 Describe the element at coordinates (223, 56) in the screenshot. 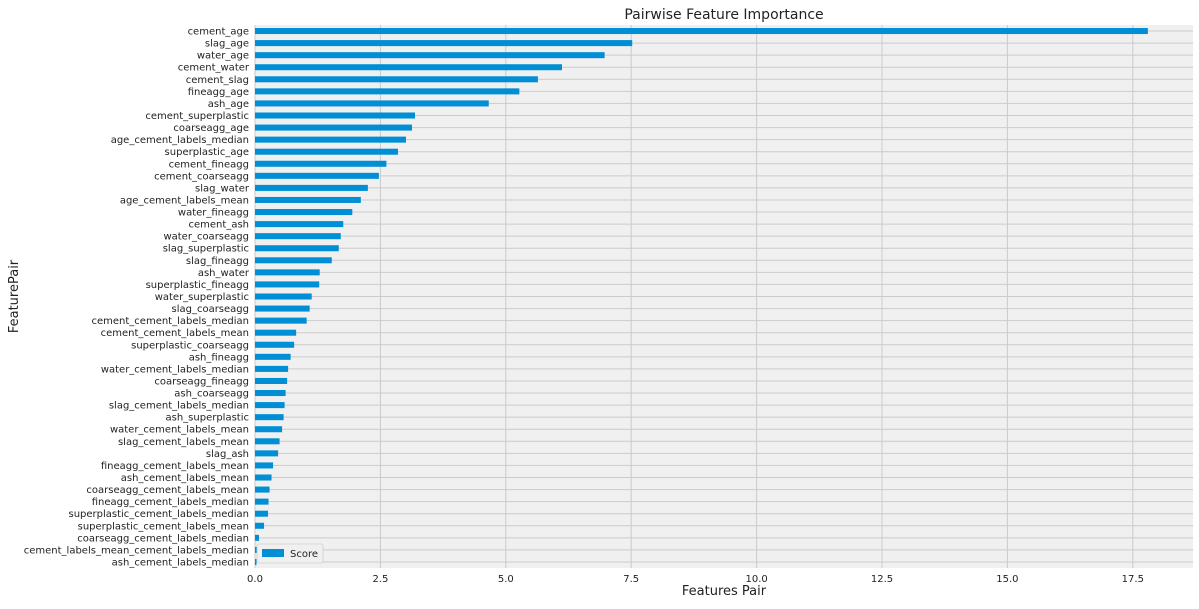

I see `y-tick-label: water_age` at that location.